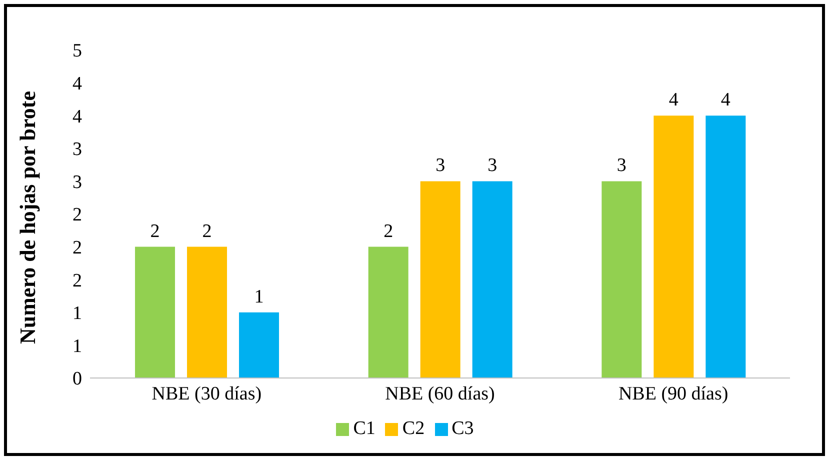  I want to click on legend-label: C2, so click(413, 428).